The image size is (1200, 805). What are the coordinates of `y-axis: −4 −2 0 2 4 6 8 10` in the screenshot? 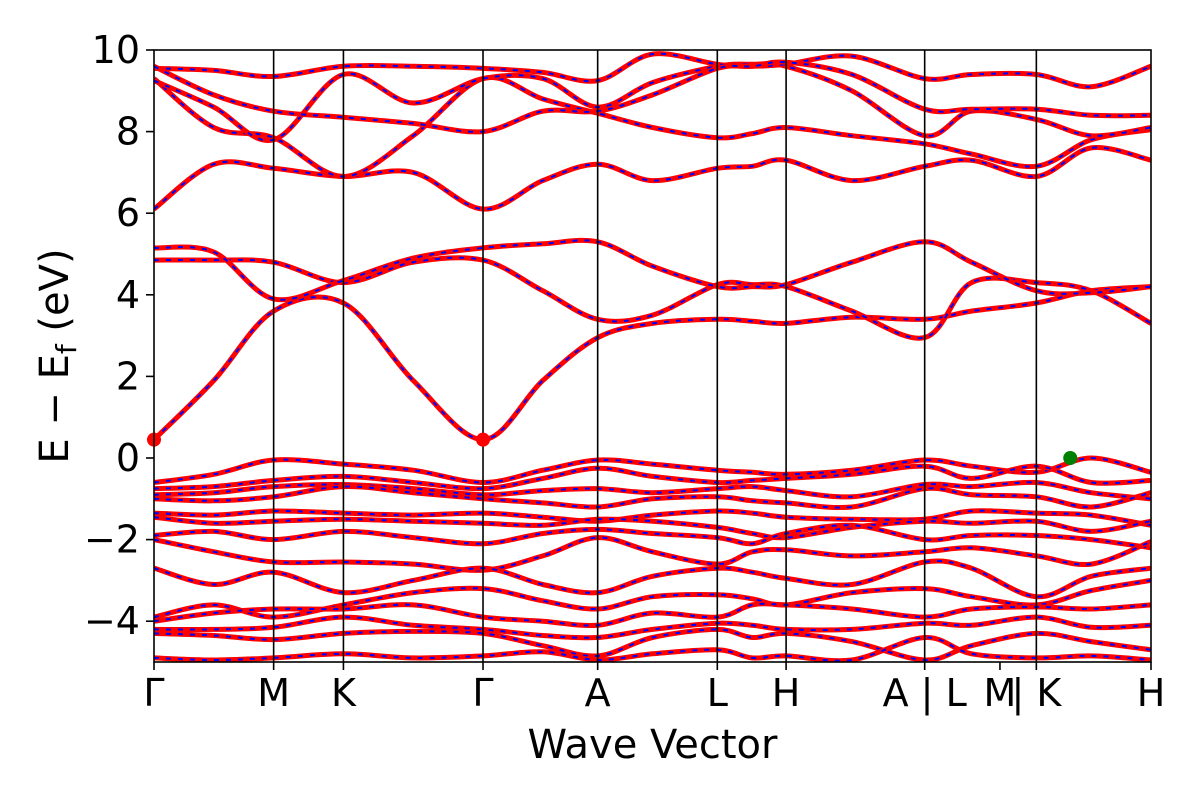 It's located at (119, 335).